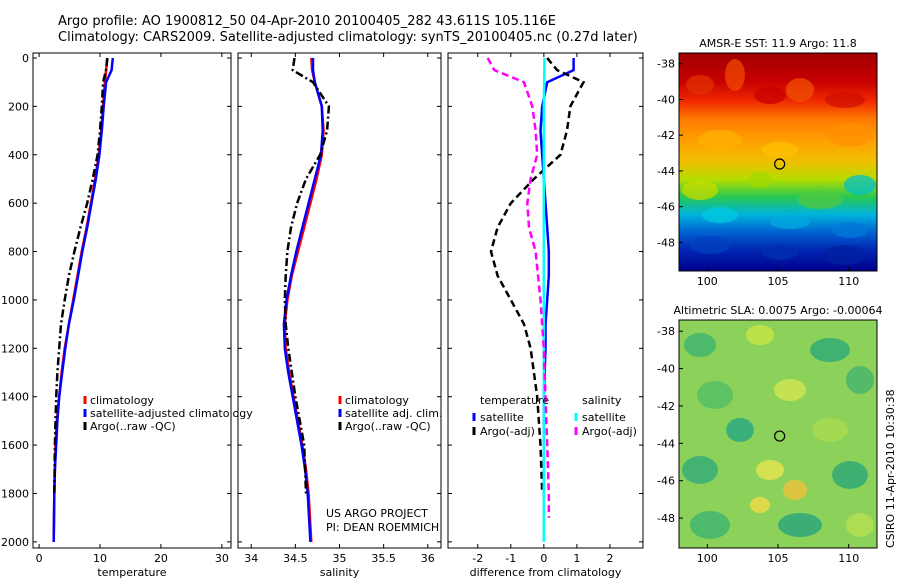 This screenshot has height=580, width=900. I want to click on y-tick-label: 400, so click(18, 155).